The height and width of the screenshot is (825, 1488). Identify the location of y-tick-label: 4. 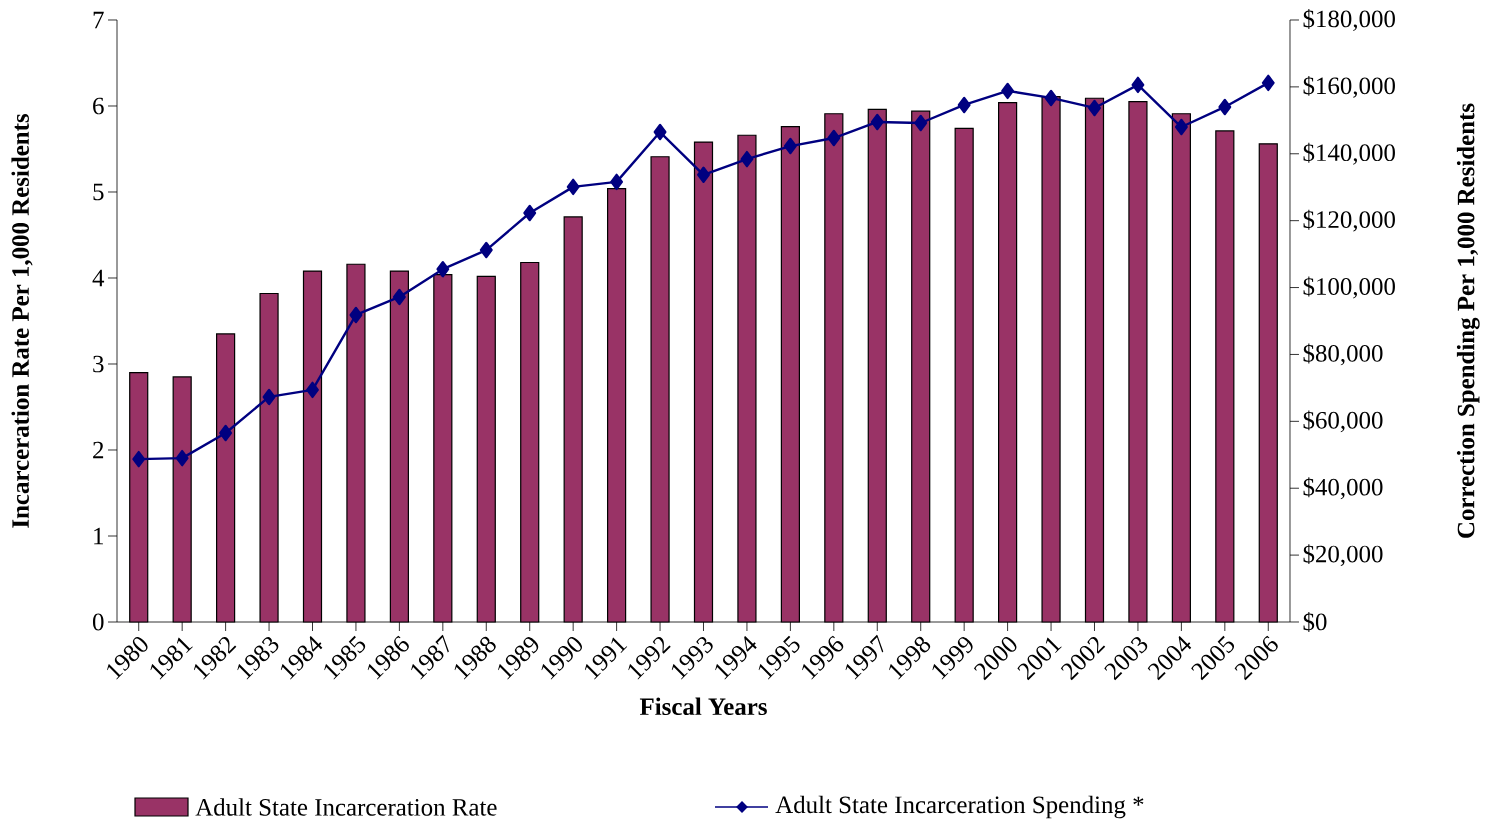
(98, 278).